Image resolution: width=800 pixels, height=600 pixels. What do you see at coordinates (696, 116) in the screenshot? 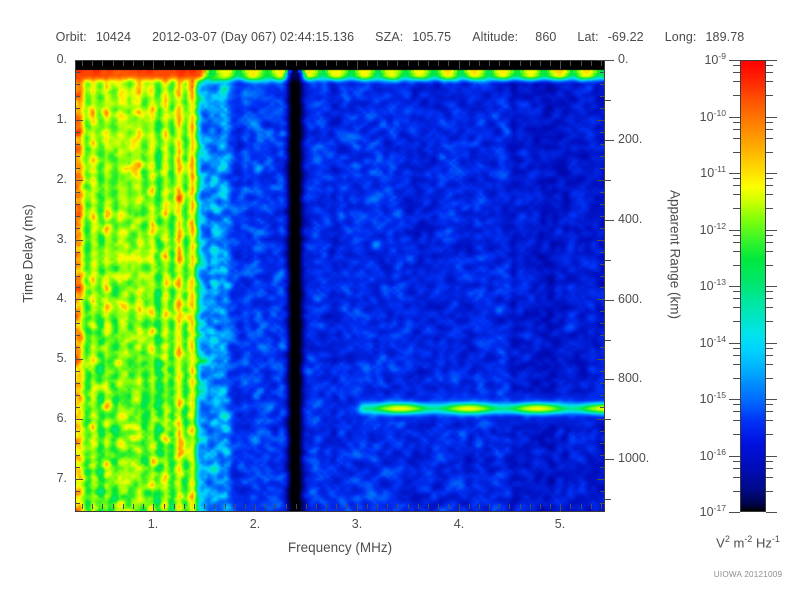
I see `colorbar-tick-label: 10-10` at bounding box center [696, 116].